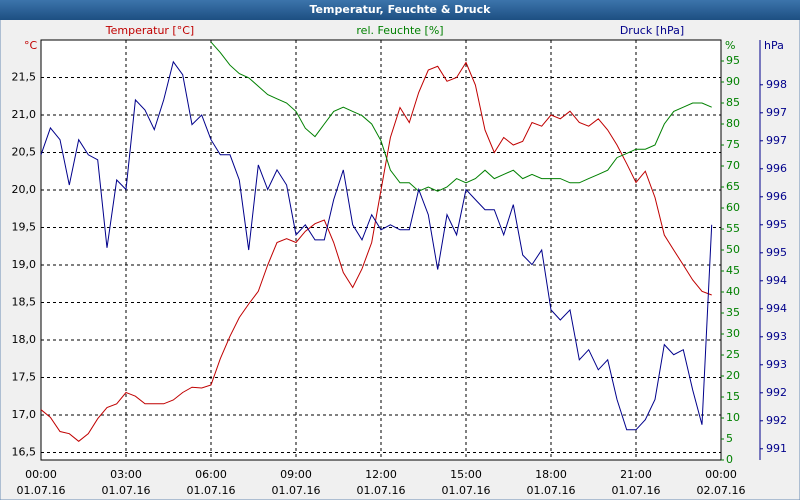 The image size is (800, 500). What do you see at coordinates (733, 249) in the screenshot?
I see `y2-tick-label: 50` at bounding box center [733, 249].